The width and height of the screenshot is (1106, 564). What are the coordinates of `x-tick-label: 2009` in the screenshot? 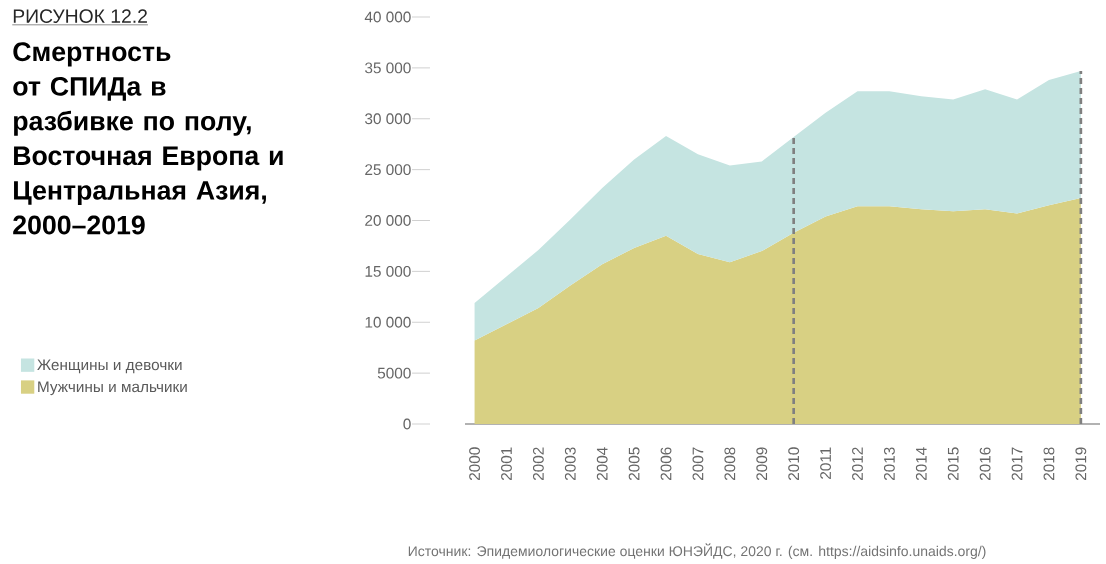 It's located at (762, 464).